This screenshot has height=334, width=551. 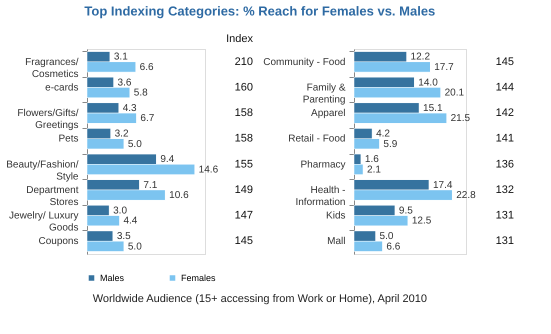 What do you see at coordinates (460, 118) in the screenshot?
I see `data-label: 21.5` at bounding box center [460, 118].